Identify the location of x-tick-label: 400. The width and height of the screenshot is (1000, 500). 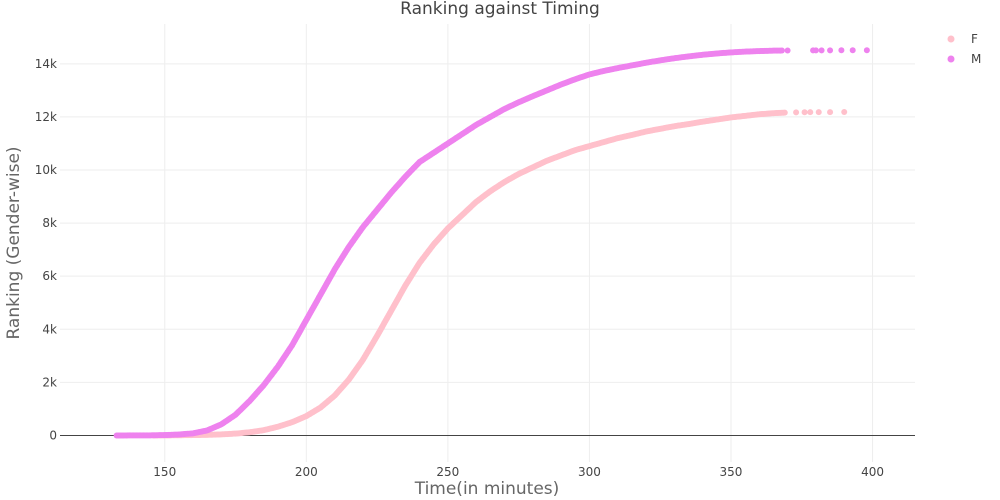
(872, 472).